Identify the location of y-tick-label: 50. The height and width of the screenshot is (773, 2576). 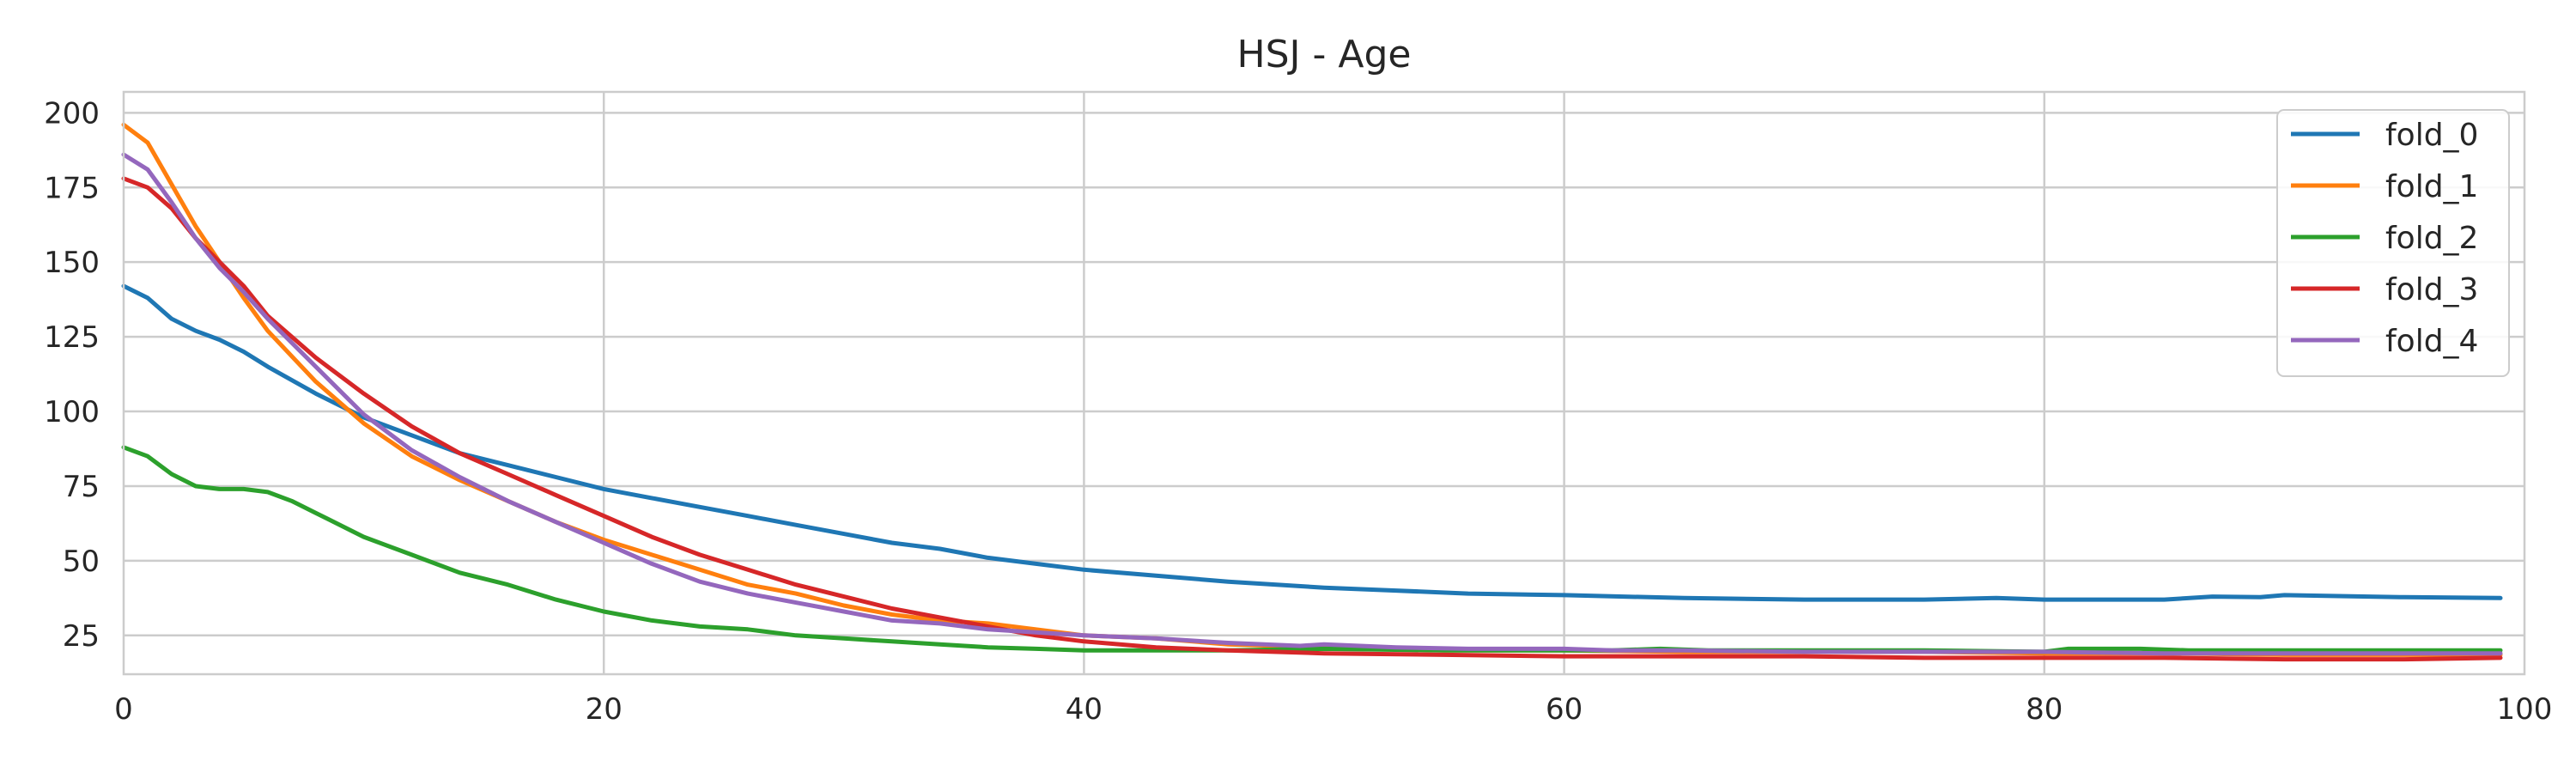
(82, 562).